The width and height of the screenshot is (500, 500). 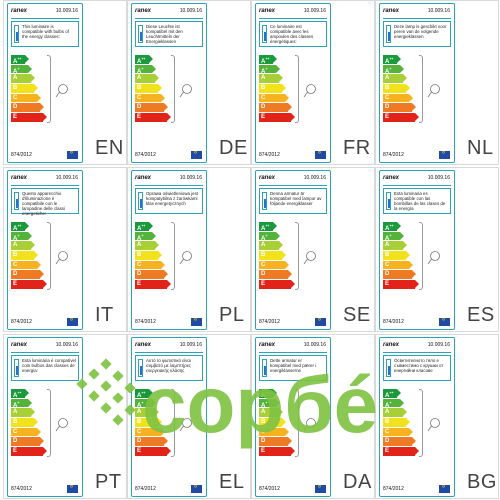 What do you see at coordinates (18, 68) in the screenshot?
I see `energy-class-plus: +` at bounding box center [18, 68].